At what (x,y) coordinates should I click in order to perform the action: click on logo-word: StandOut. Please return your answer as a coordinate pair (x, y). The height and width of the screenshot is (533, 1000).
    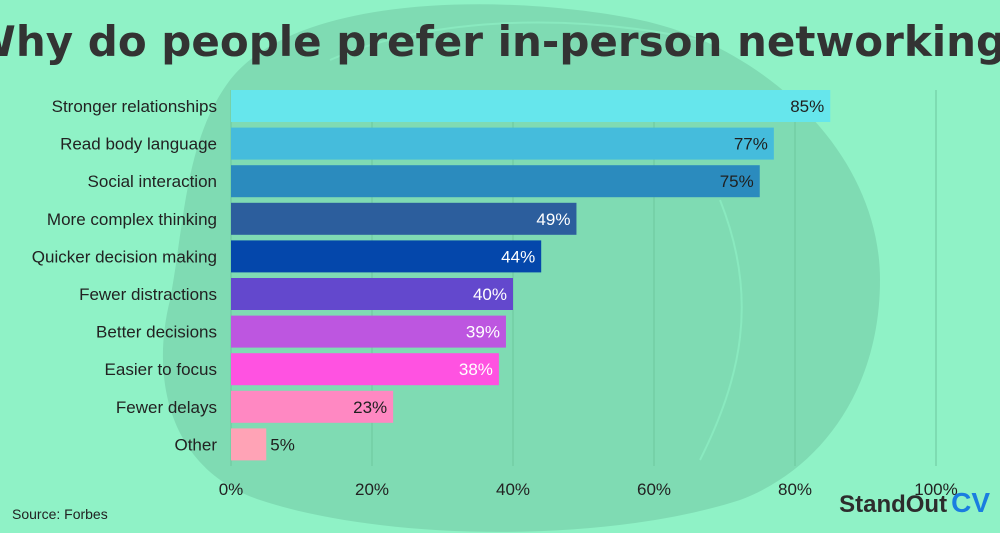
    Looking at the image, I should click on (893, 504).